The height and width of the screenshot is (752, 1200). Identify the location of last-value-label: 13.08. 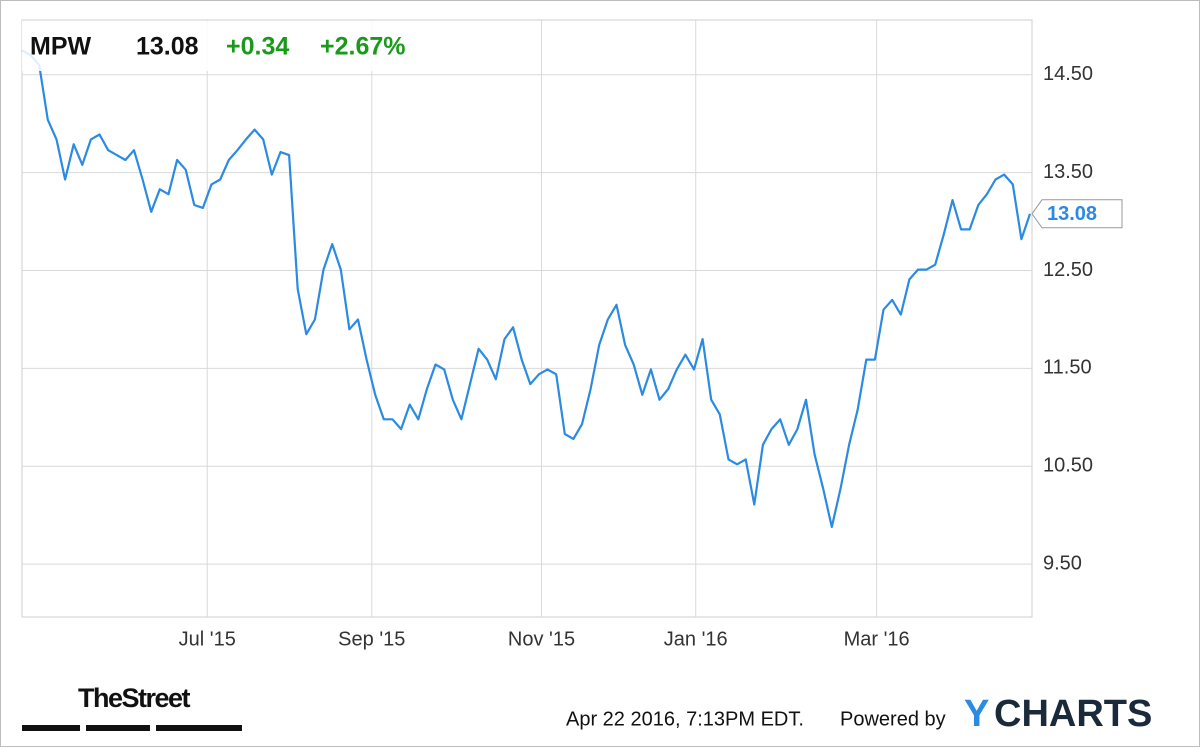
(1072, 214).